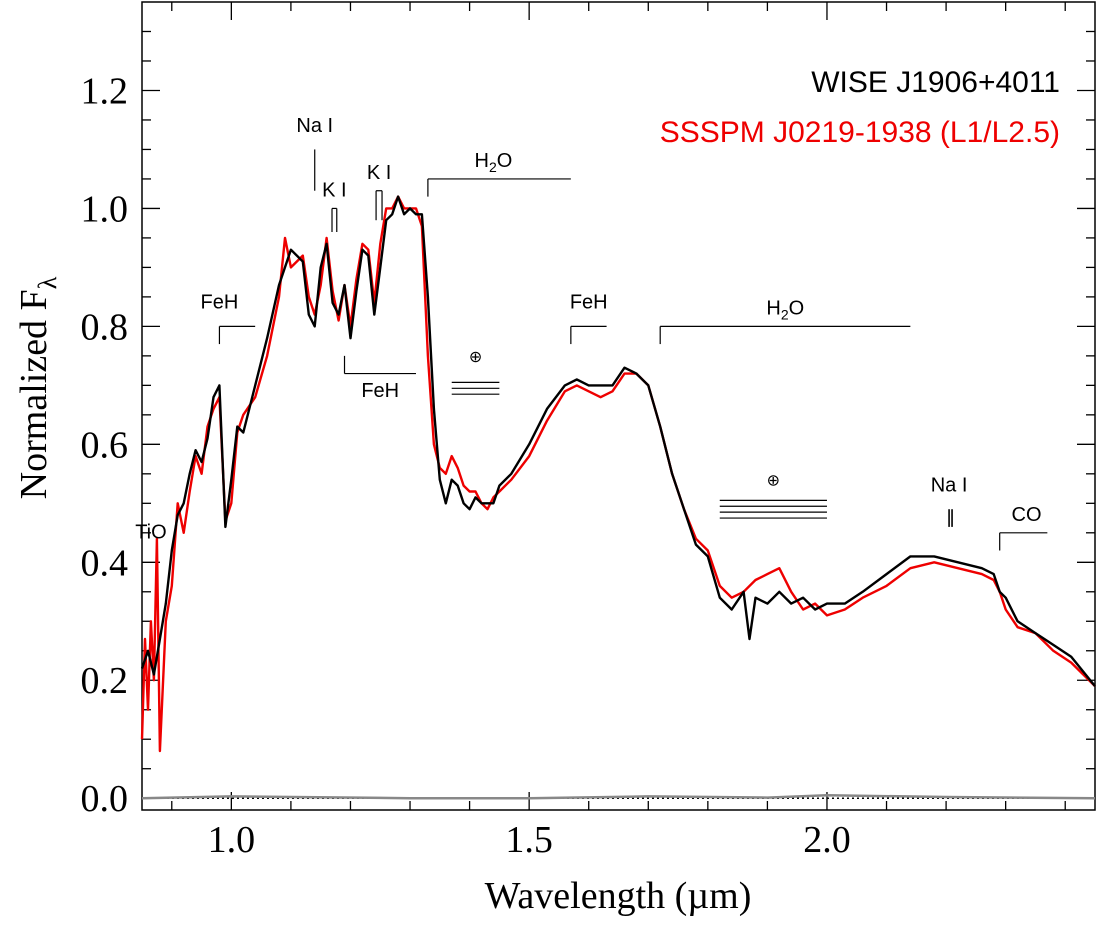 The image size is (1097, 926). I want to click on legend-entry-2: SSSPM J0219-1938 (L1/L2.5), so click(860, 132).